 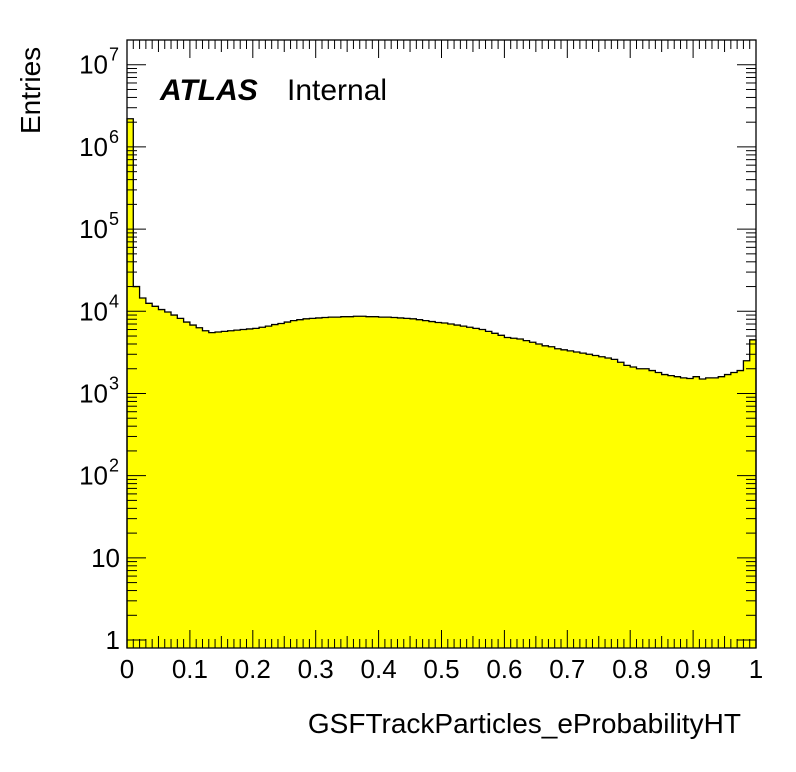 I want to click on y-axis-title: Entries, so click(x=30, y=90).